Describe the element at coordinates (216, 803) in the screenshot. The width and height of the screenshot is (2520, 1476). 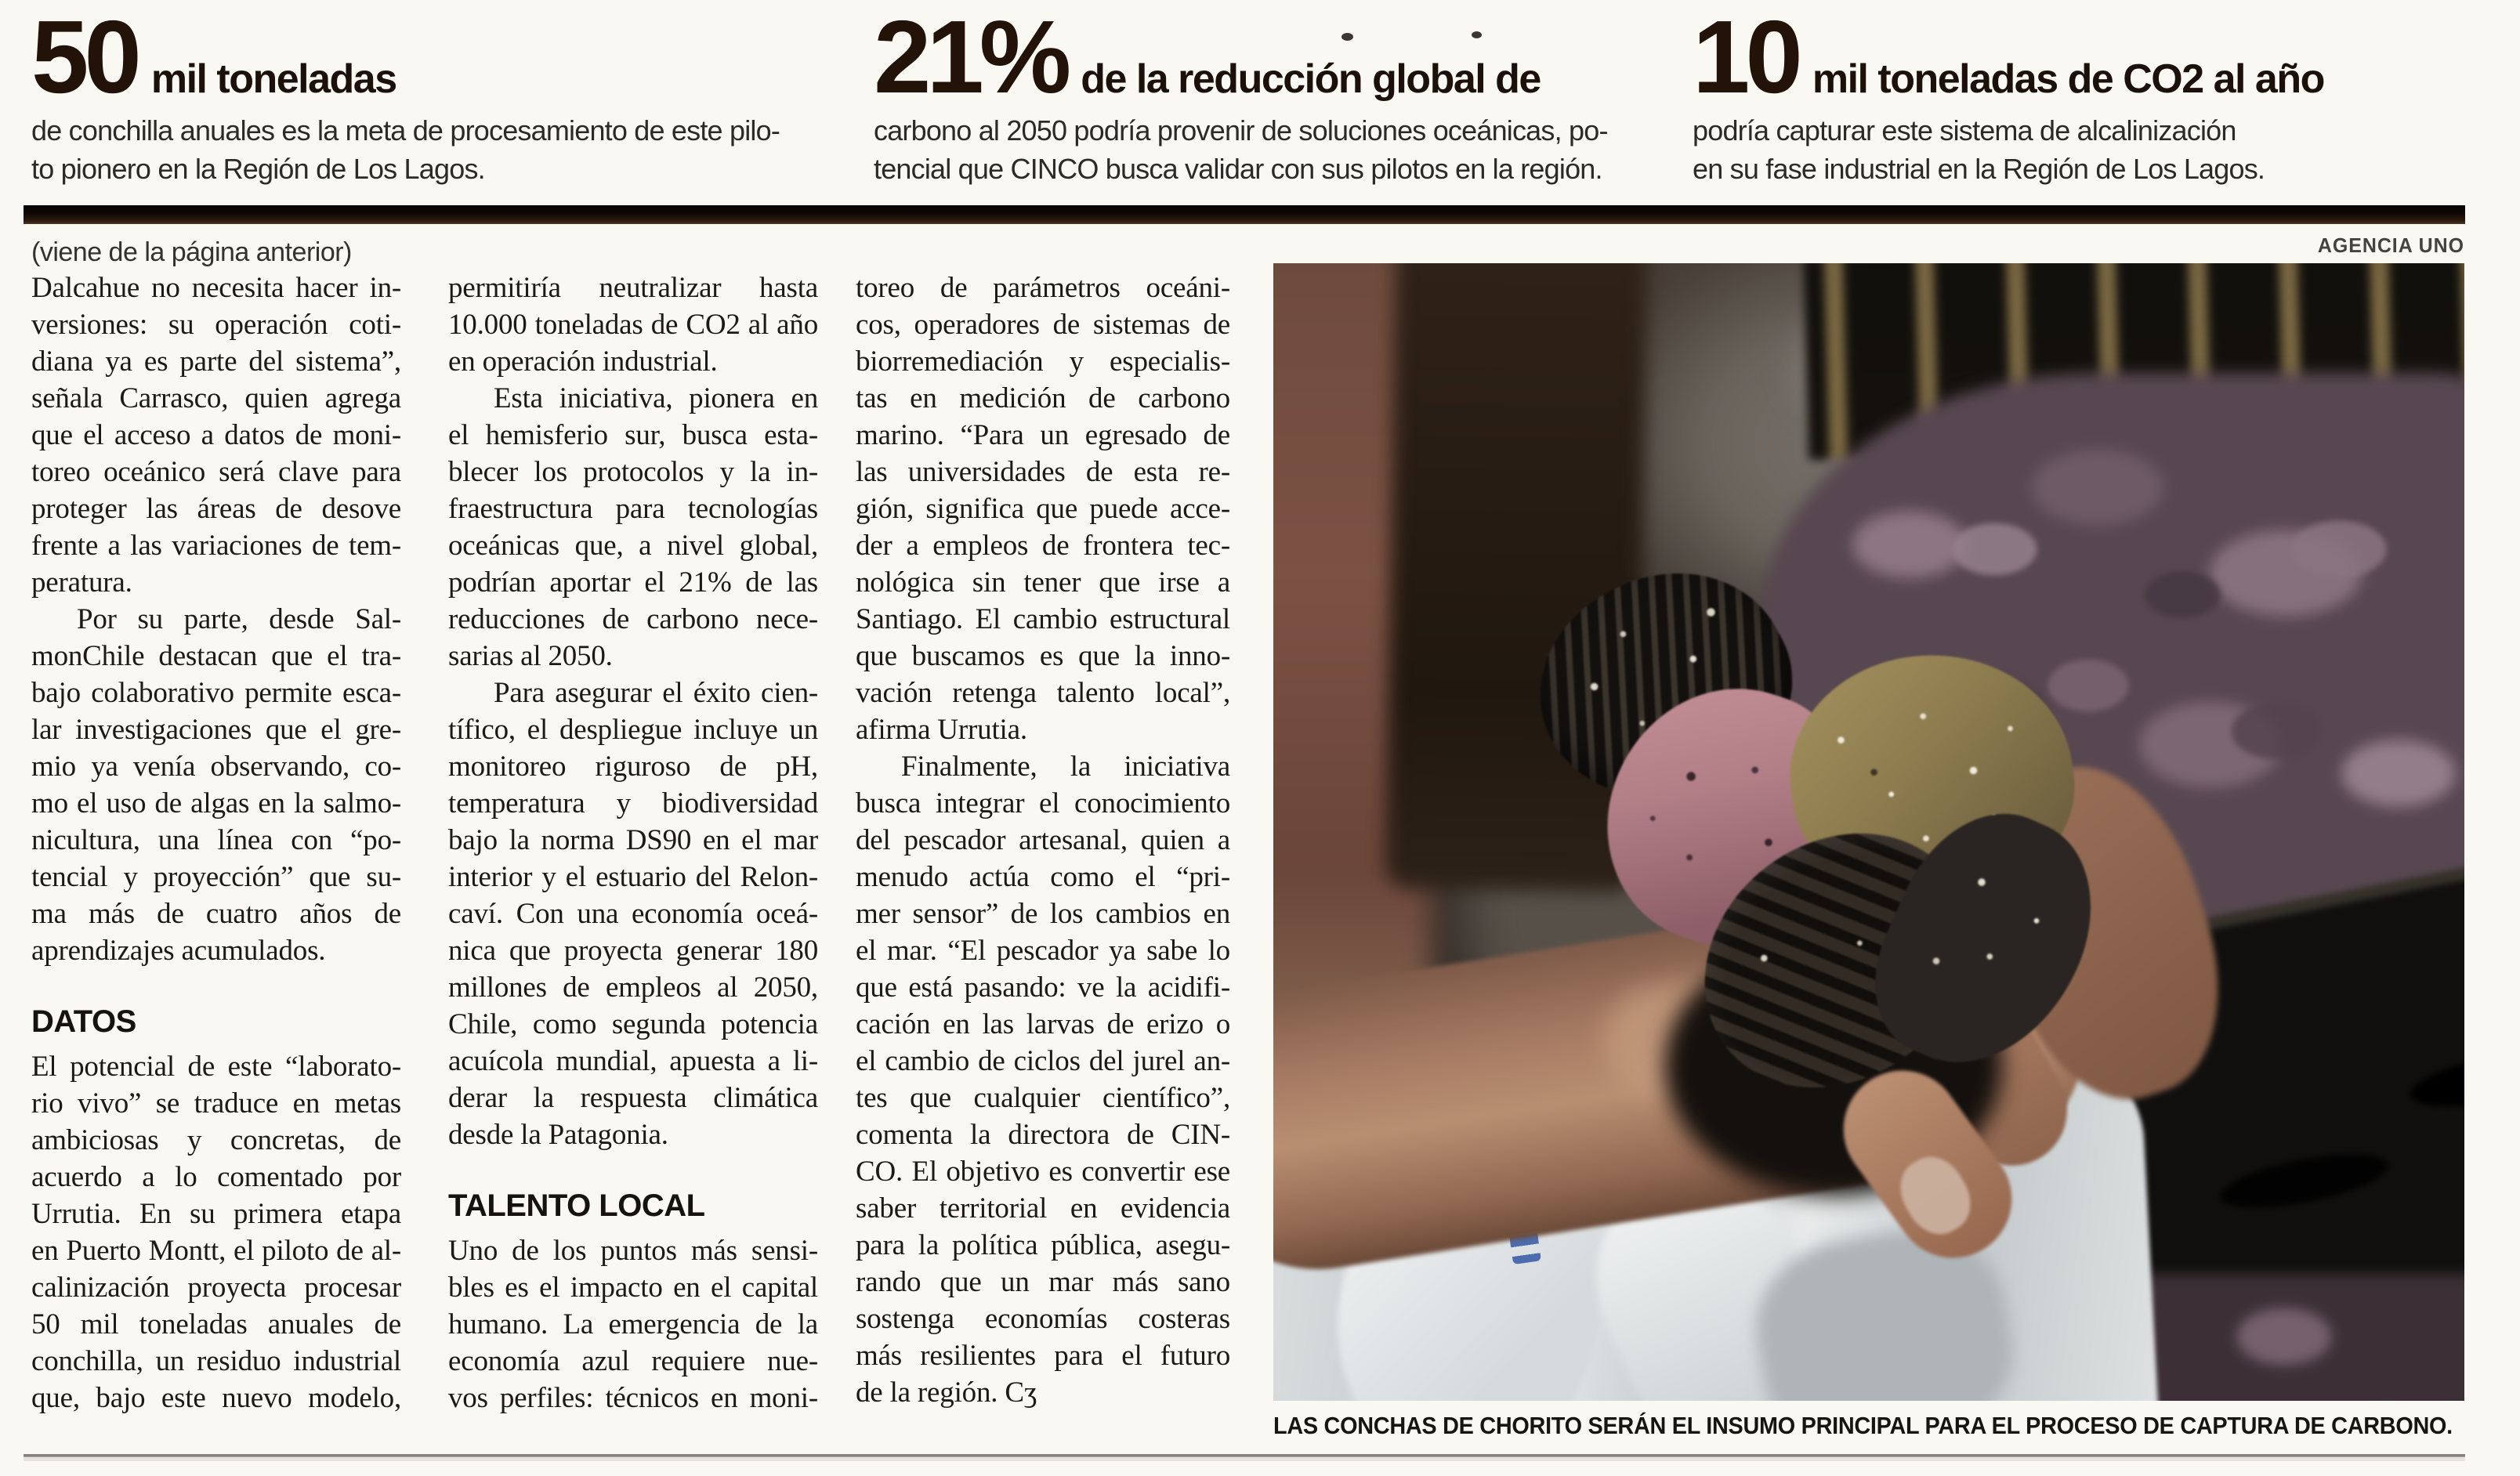
I see `body-text-line: mo el uso de algas en la salmo-` at that location.